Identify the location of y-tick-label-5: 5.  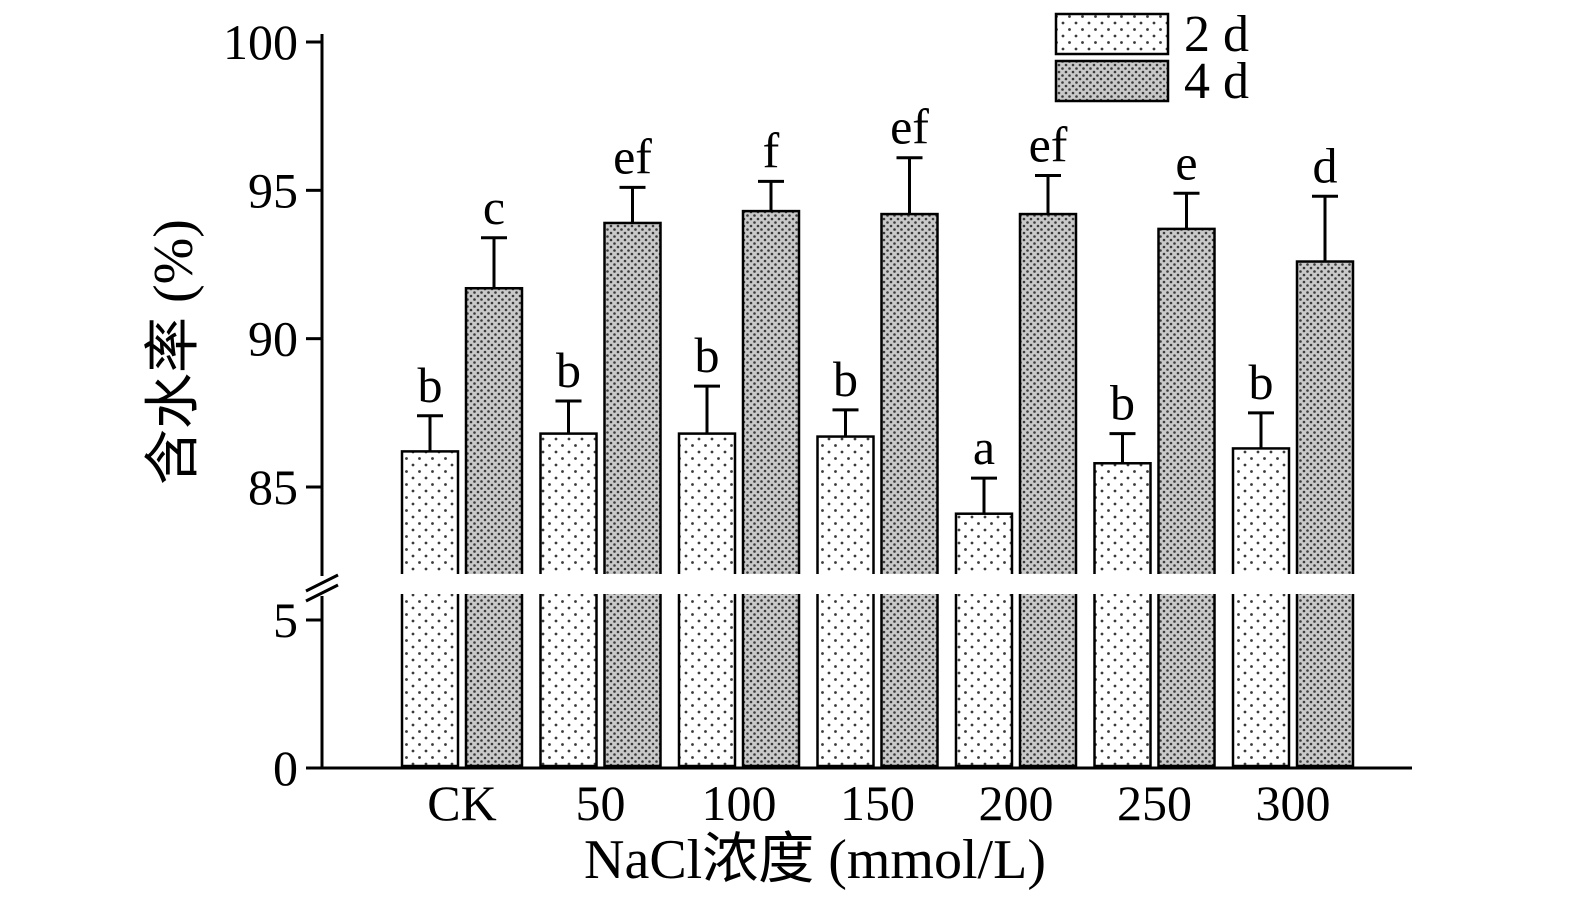
(285, 620).